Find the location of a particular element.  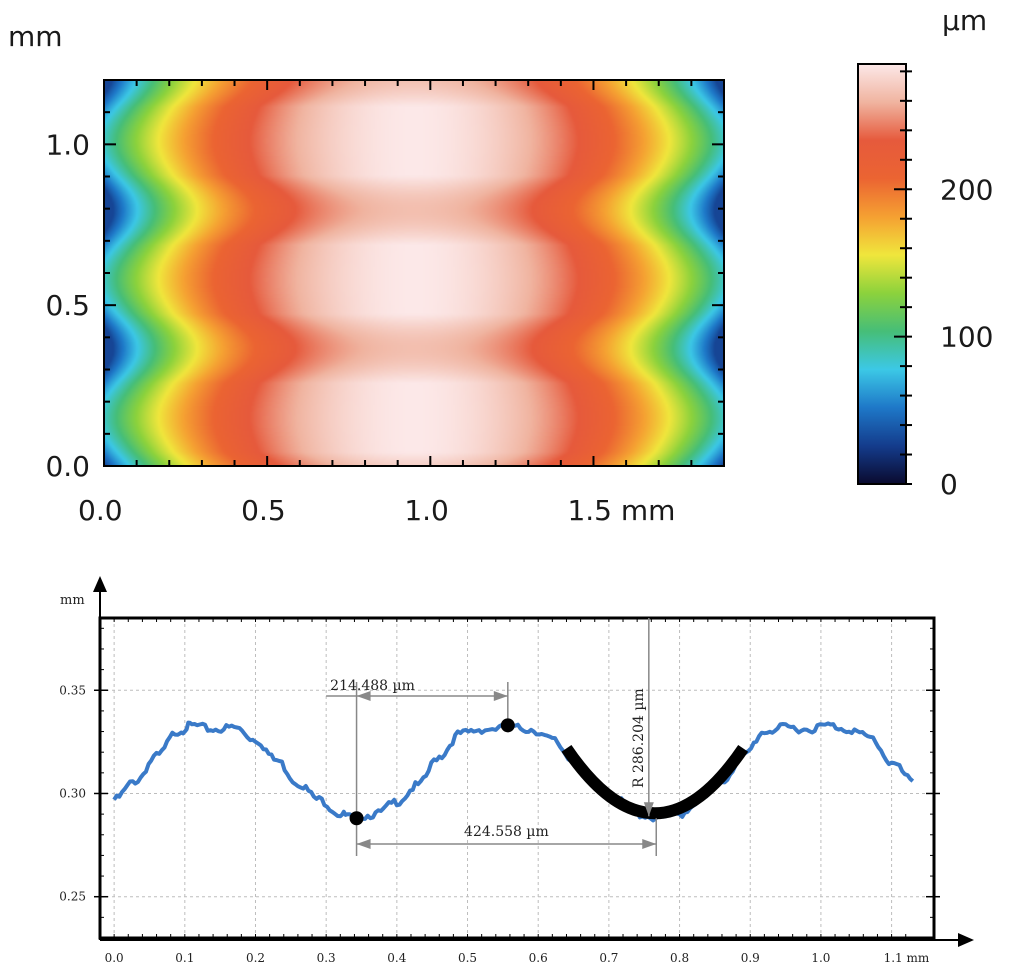

profile-x-tick-label: 0.7 is located at coordinates (608, 958).